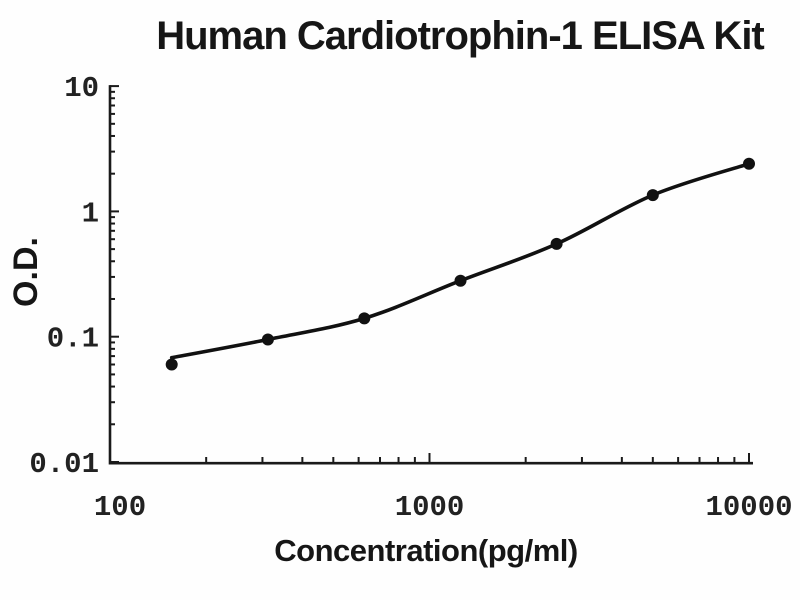 This screenshot has height=600, width=800. What do you see at coordinates (426, 550) in the screenshot?
I see `x-axis-label: Concentration(pg/ml)` at bounding box center [426, 550].